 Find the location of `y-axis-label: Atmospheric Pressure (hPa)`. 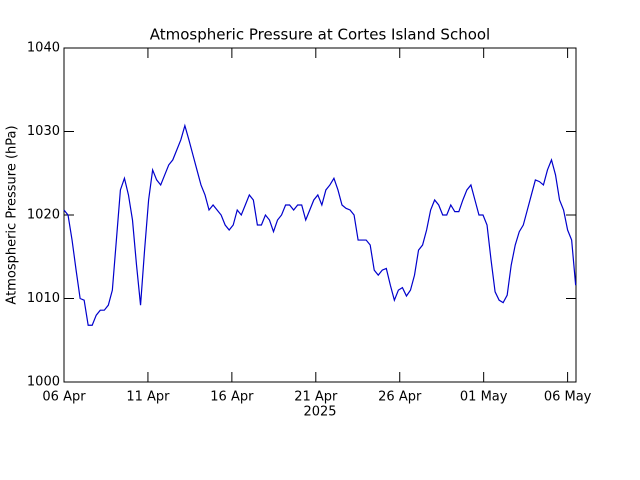

y-axis-label: Atmospheric Pressure (hPa) is located at coordinates (12, 214).